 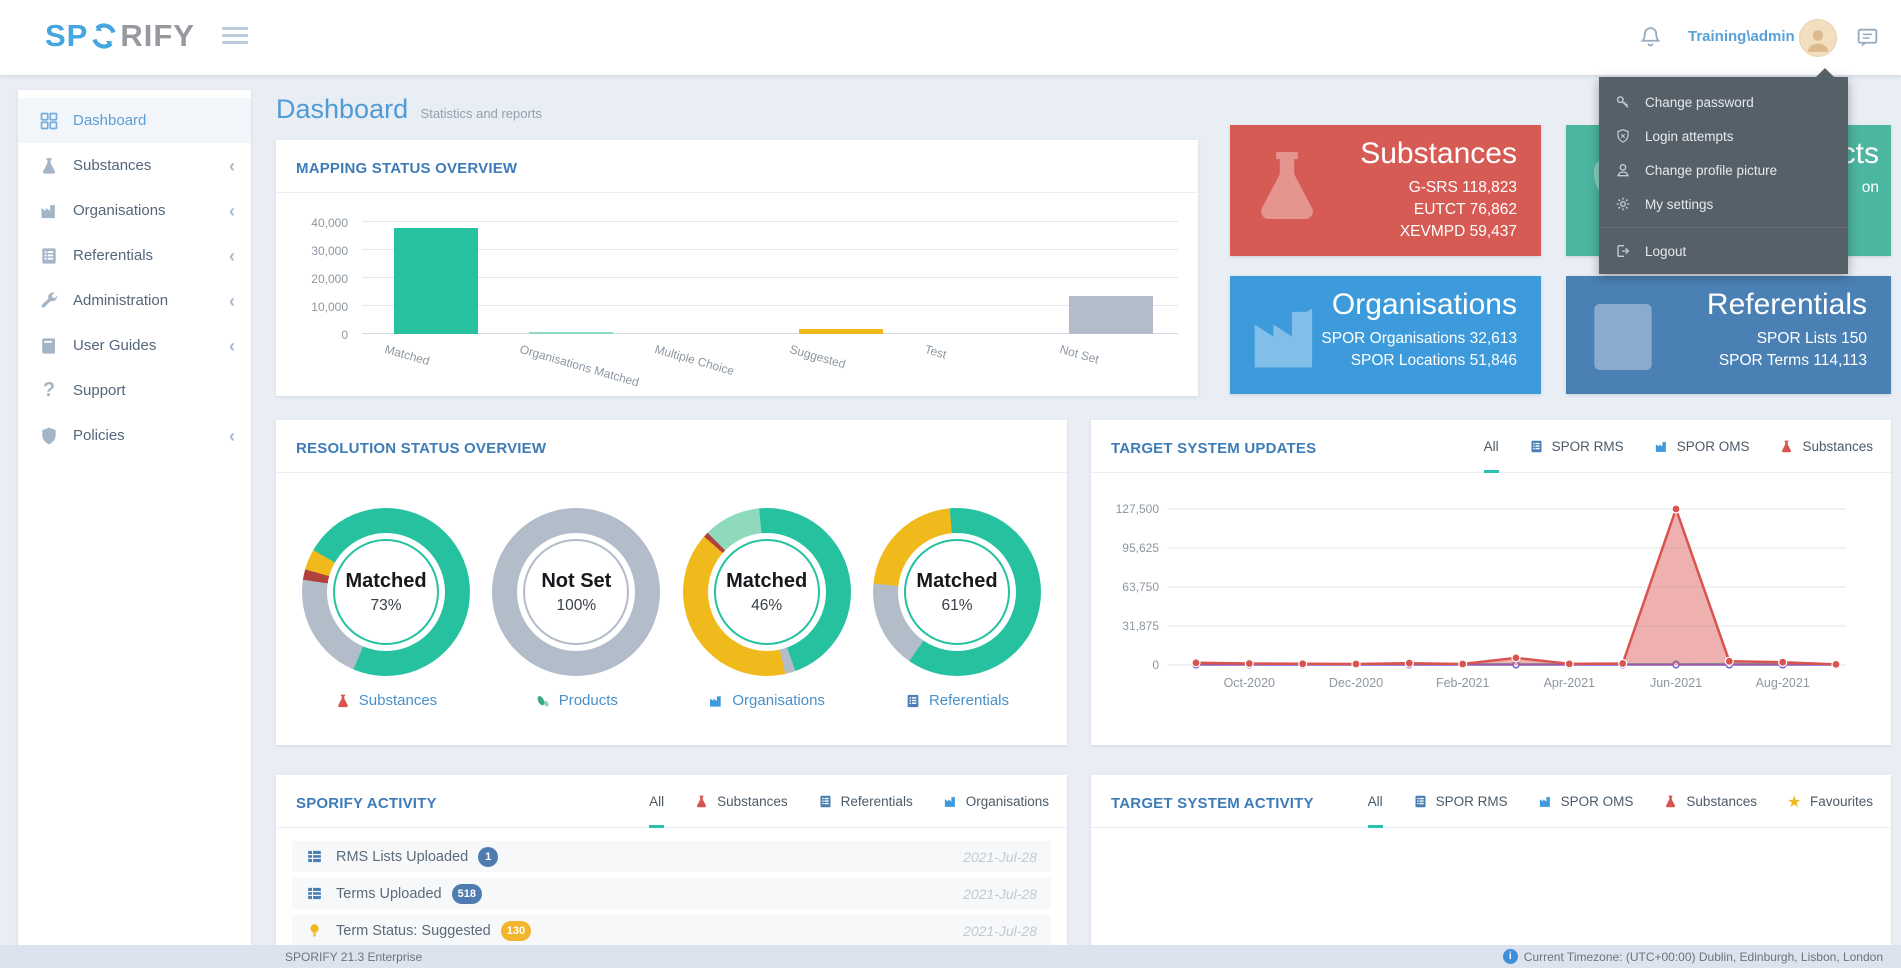 What do you see at coordinates (134, 435) in the screenshot?
I see `sidebar-item-policies: Policies ‹` at bounding box center [134, 435].